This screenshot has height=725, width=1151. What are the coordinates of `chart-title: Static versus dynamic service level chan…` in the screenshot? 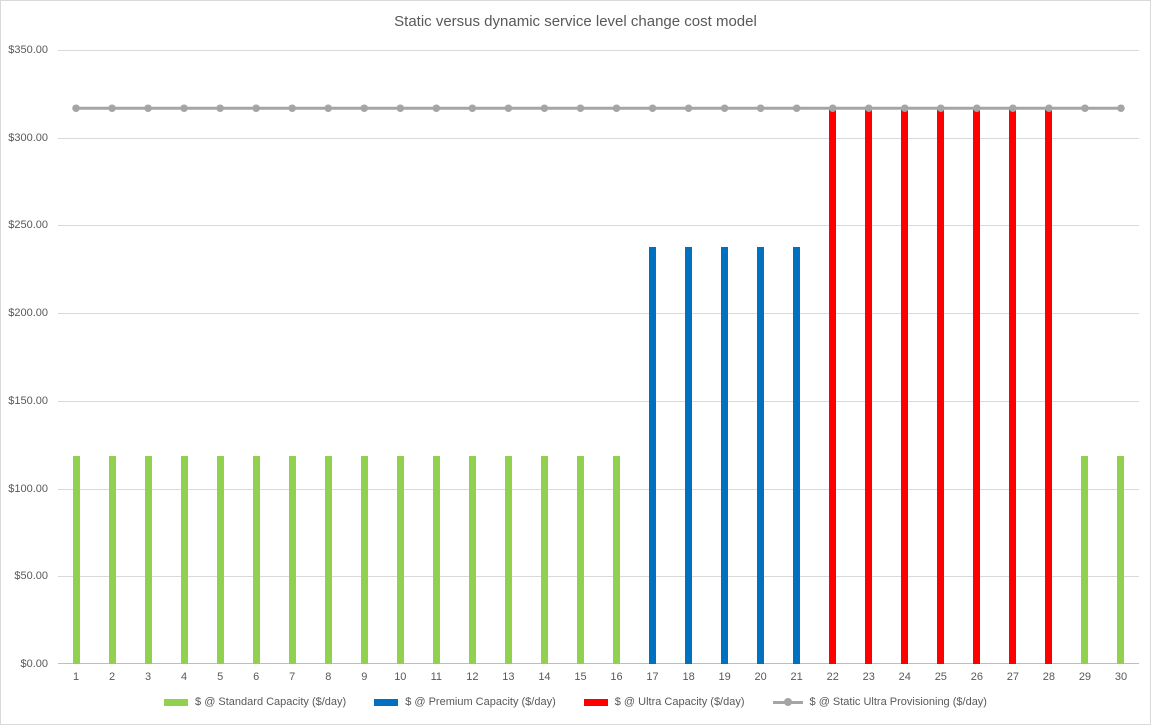 It's located at (575, 21).